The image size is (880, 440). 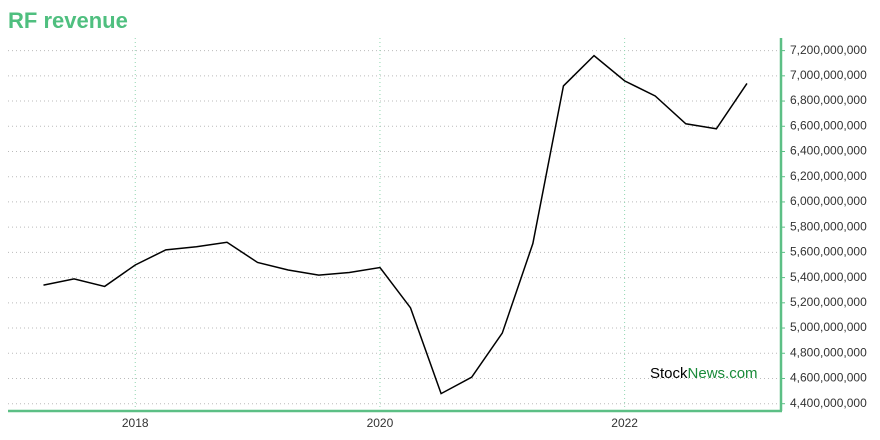 What do you see at coordinates (828, 252) in the screenshot?
I see `y-tick-label: 5,600,000,000` at bounding box center [828, 252].